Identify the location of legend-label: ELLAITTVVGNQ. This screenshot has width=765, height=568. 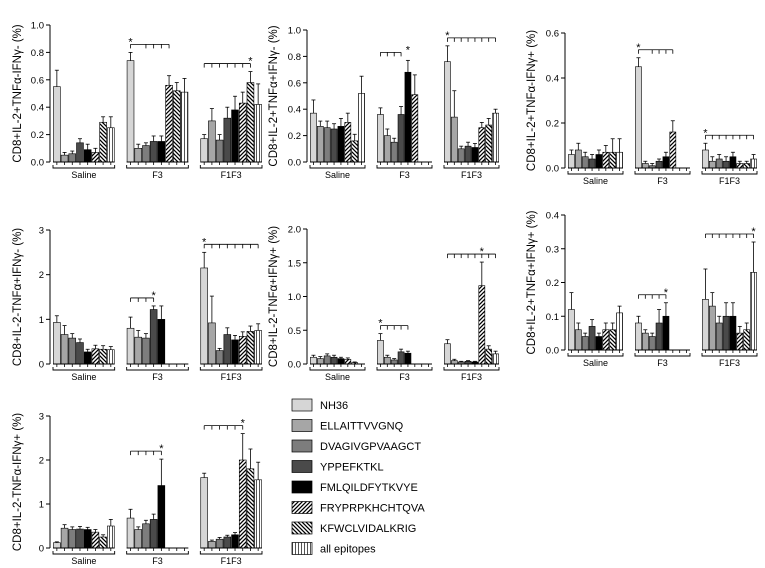
(362, 427).